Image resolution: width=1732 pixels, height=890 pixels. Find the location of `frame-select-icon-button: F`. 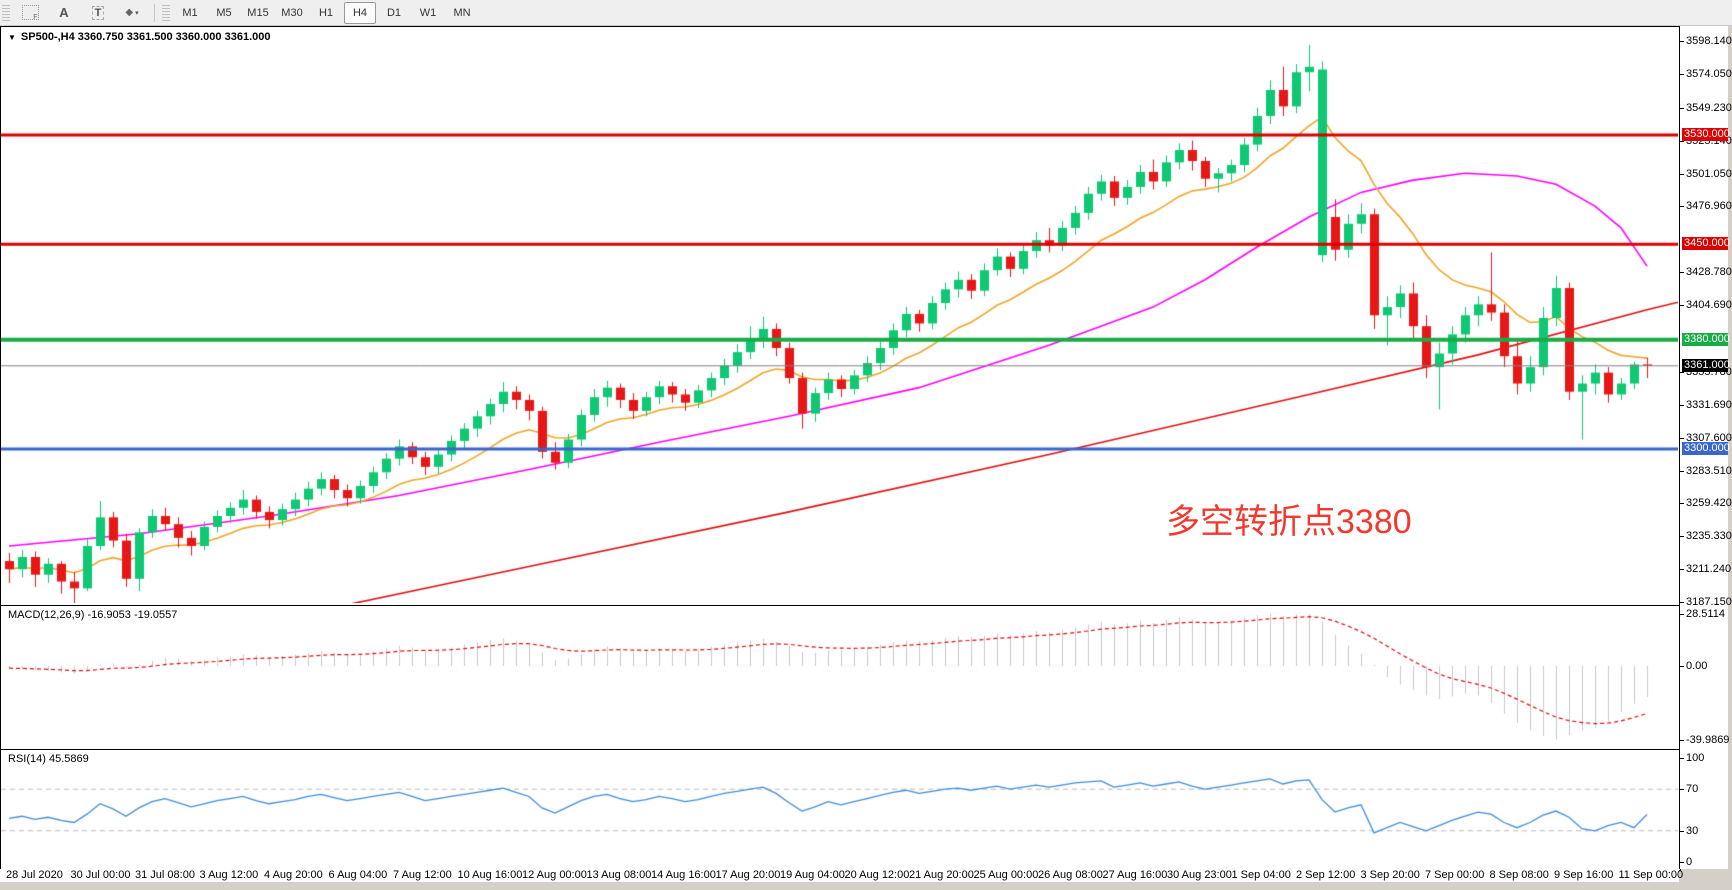

frame-select-icon-button: F is located at coordinates (30, 13).